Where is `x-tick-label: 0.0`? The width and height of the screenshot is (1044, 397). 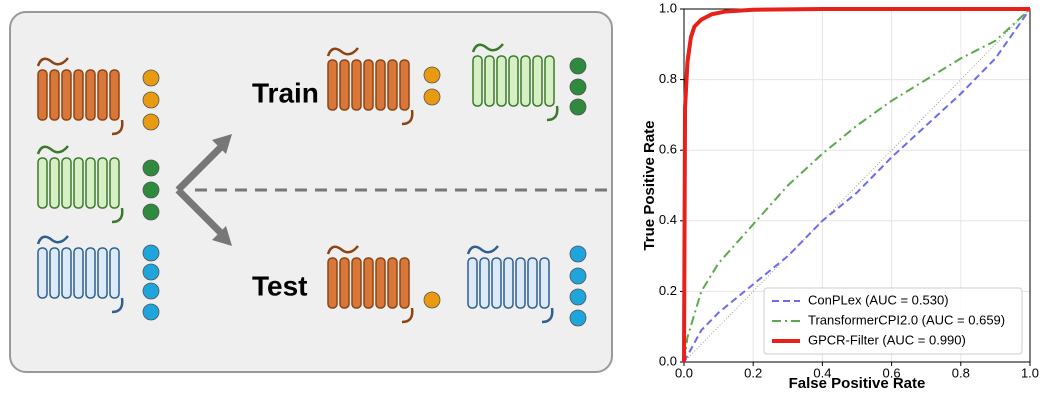
x-tick-label: 0.0 is located at coordinates (684, 372).